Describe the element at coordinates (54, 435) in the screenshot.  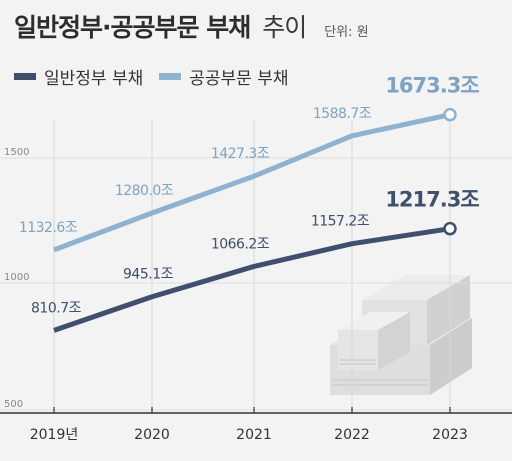
I see `x-tick-label: 2019년` at that location.